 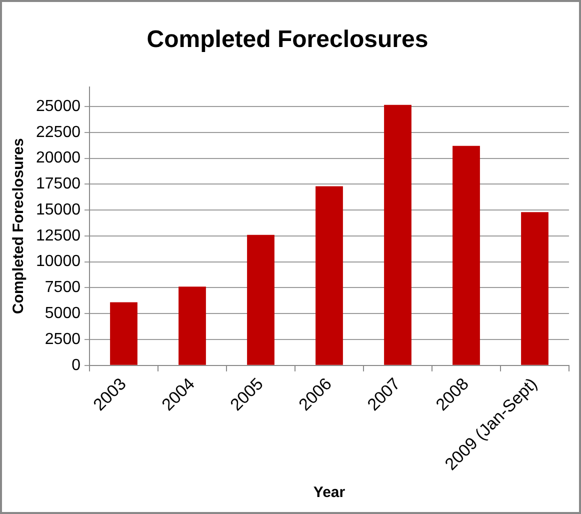 What do you see at coordinates (62, 339) in the screenshot?
I see `y-tick-label: 2500` at bounding box center [62, 339].